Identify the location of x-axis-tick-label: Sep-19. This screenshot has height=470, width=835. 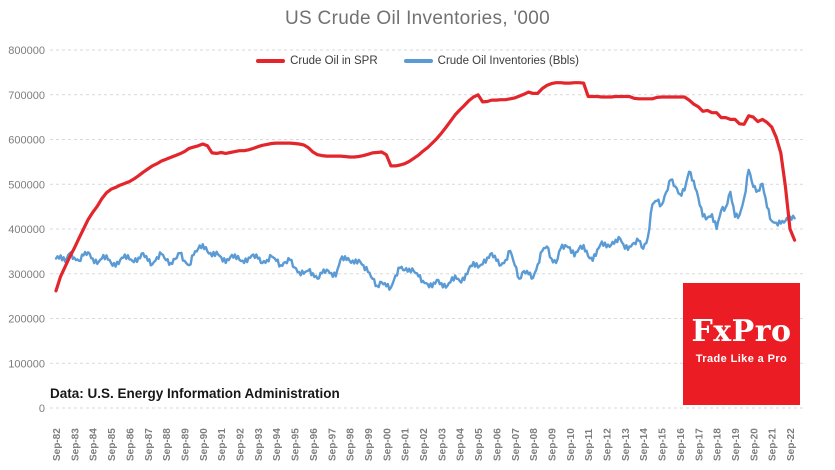
(736, 444).